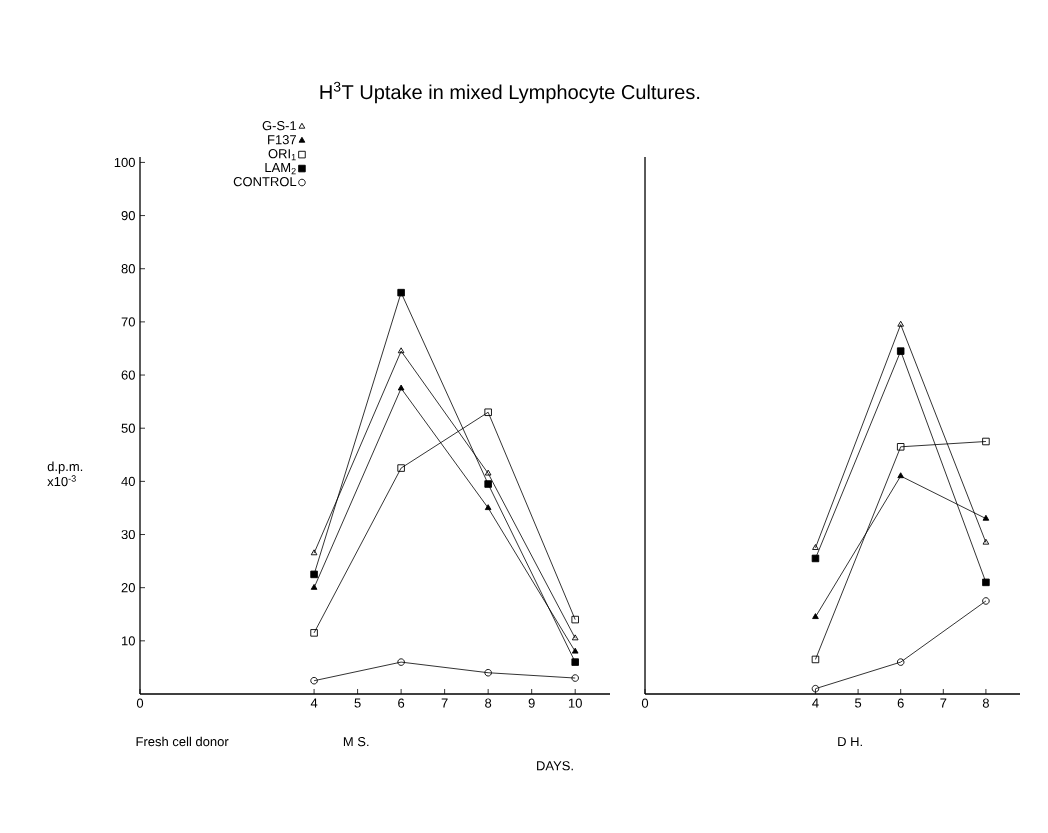 The width and height of the screenshot is (1048, 833). Describe the element at coordinates (850, 742) in the screenshot. I see `x-axis-title: D H.` at that location.